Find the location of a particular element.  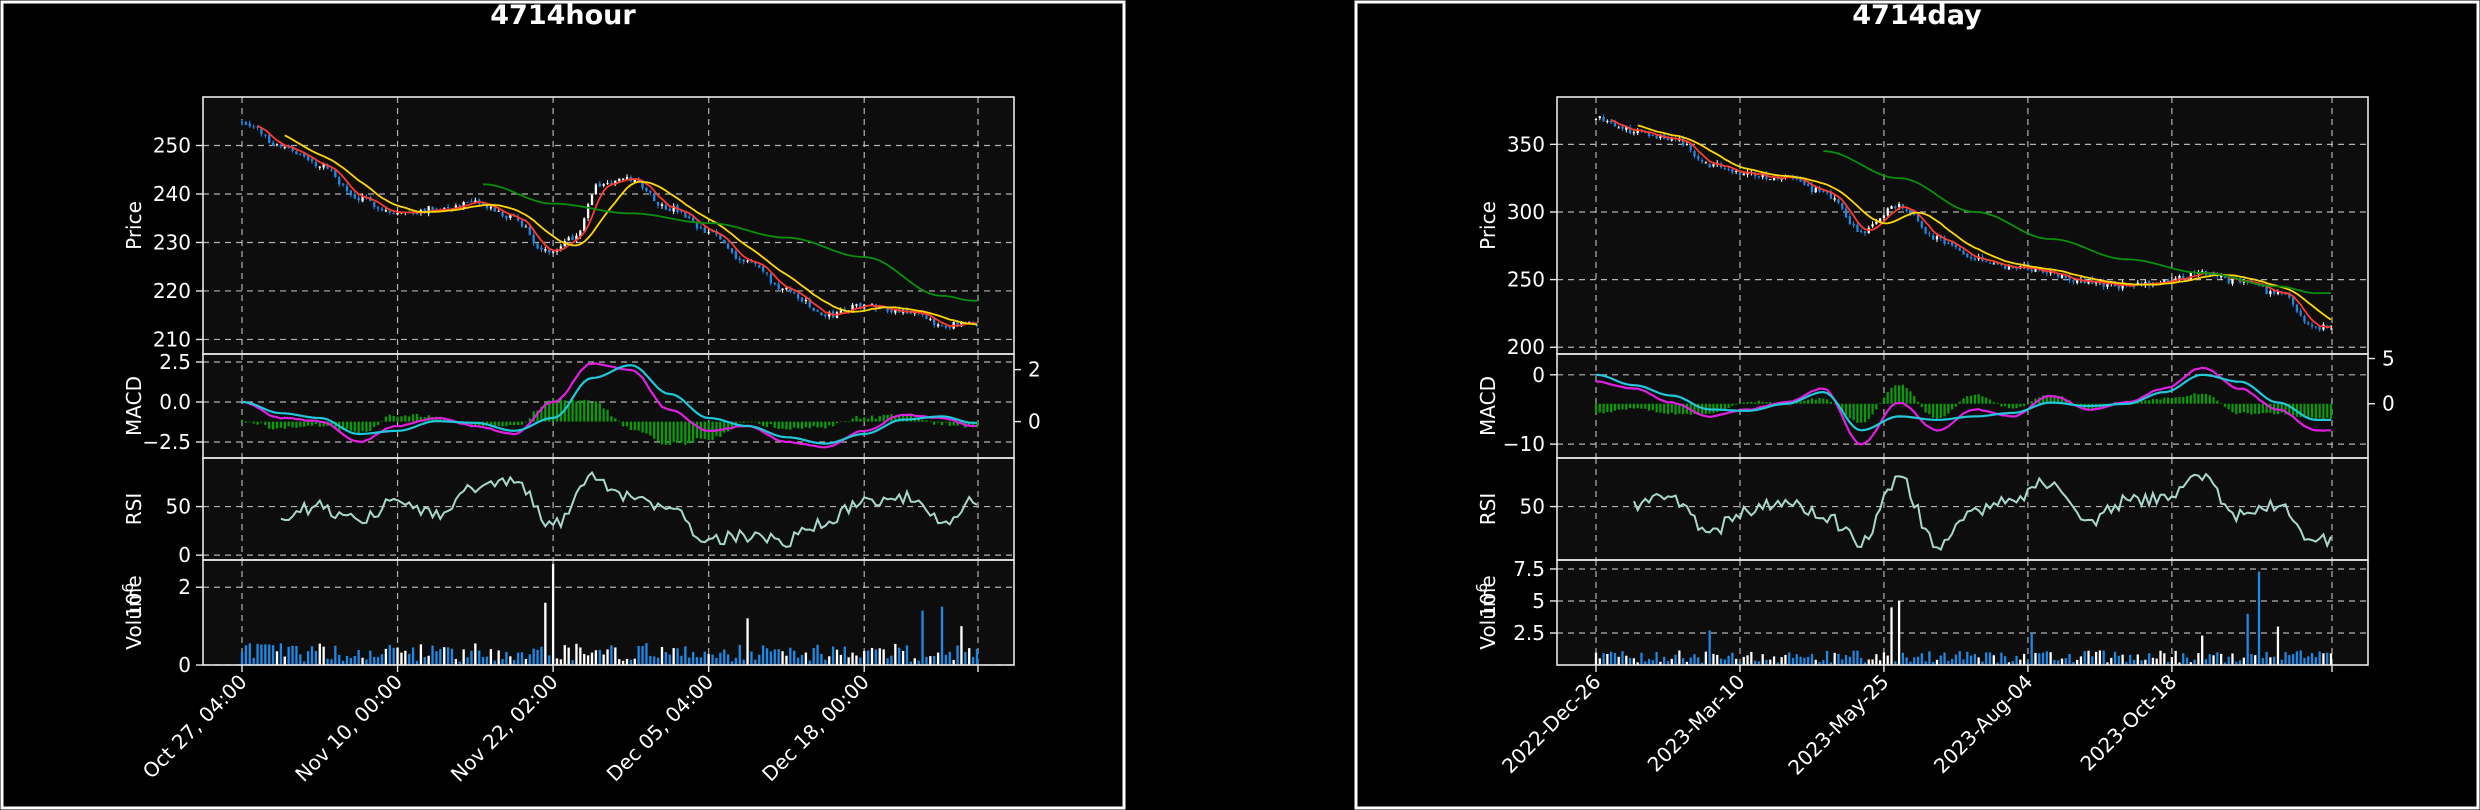

macd-right-tick-label-1: 0 is located at coordinates (1034, 422).